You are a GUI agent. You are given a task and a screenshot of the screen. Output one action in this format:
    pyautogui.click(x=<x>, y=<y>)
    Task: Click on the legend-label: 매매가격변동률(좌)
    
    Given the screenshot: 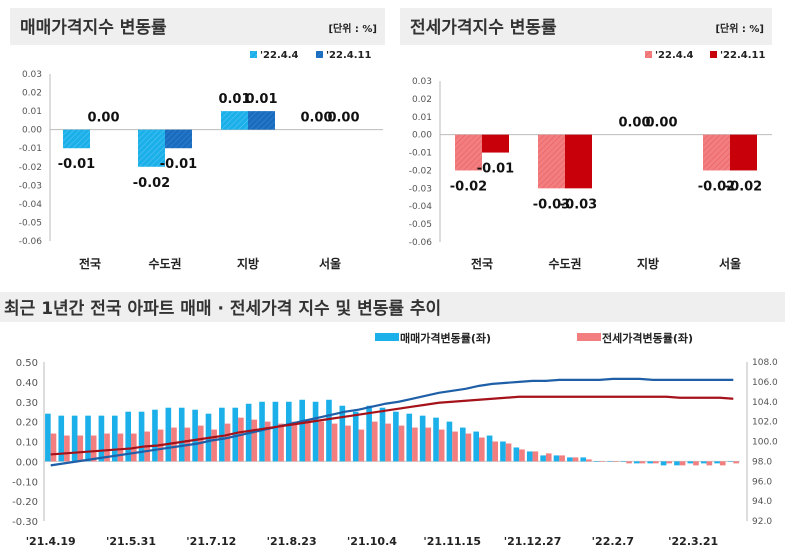 What is the action you would take?
    pyautogui.click(x=445, y=338)
    